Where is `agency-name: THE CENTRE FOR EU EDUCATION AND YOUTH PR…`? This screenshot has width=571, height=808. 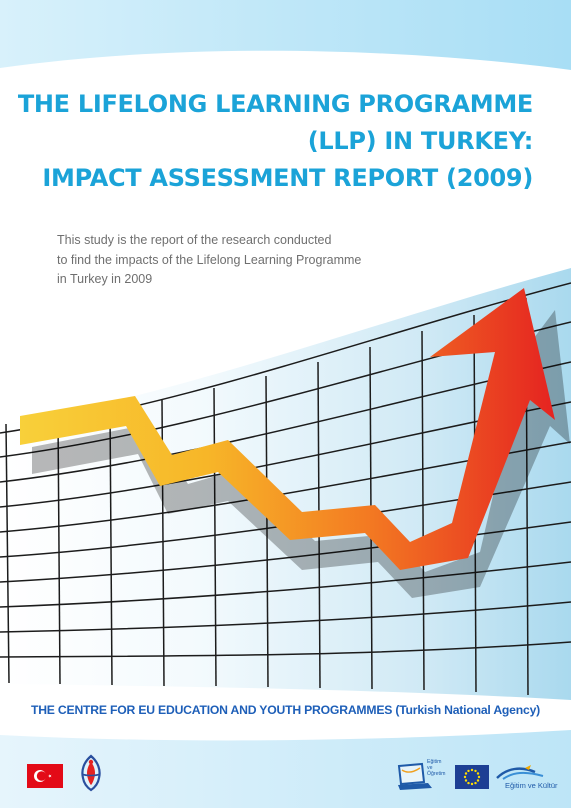
agency-name: THE CENTRE FOR EU EDUCATION AND YOUTH PR… is located at coordinates (285, 710).